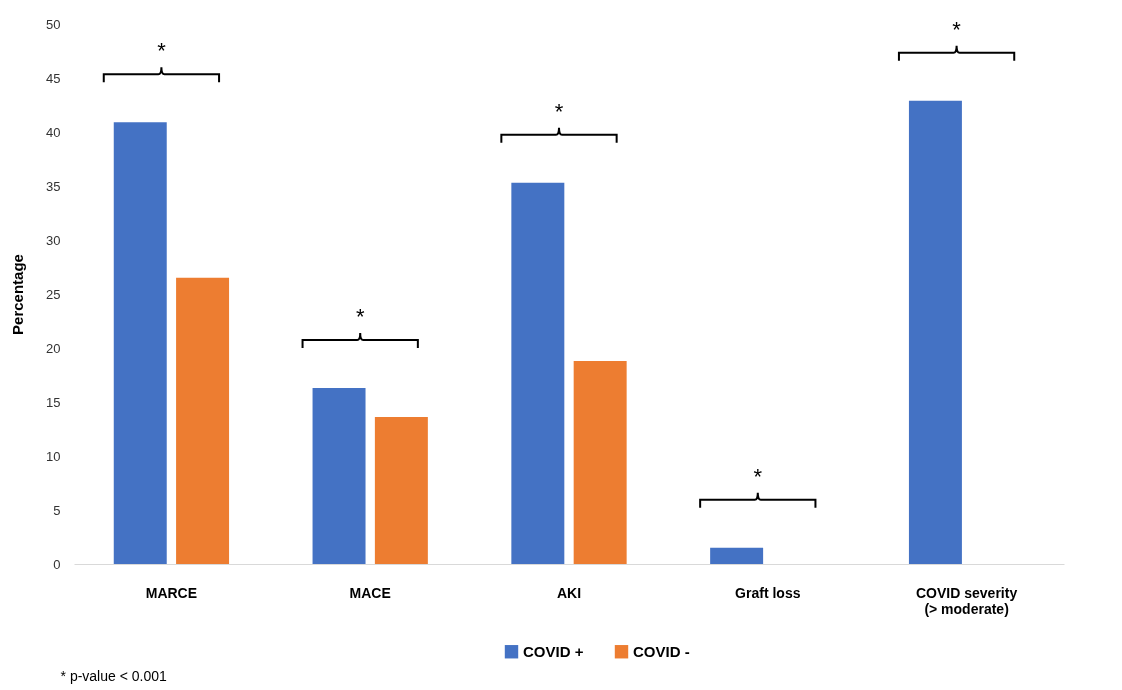 This screenshot has height=690, width=1122. What do you see at coordinates (57, 564) in the screenshot?
I see `y-tick-label: 0` at bounding box center [57, 564].